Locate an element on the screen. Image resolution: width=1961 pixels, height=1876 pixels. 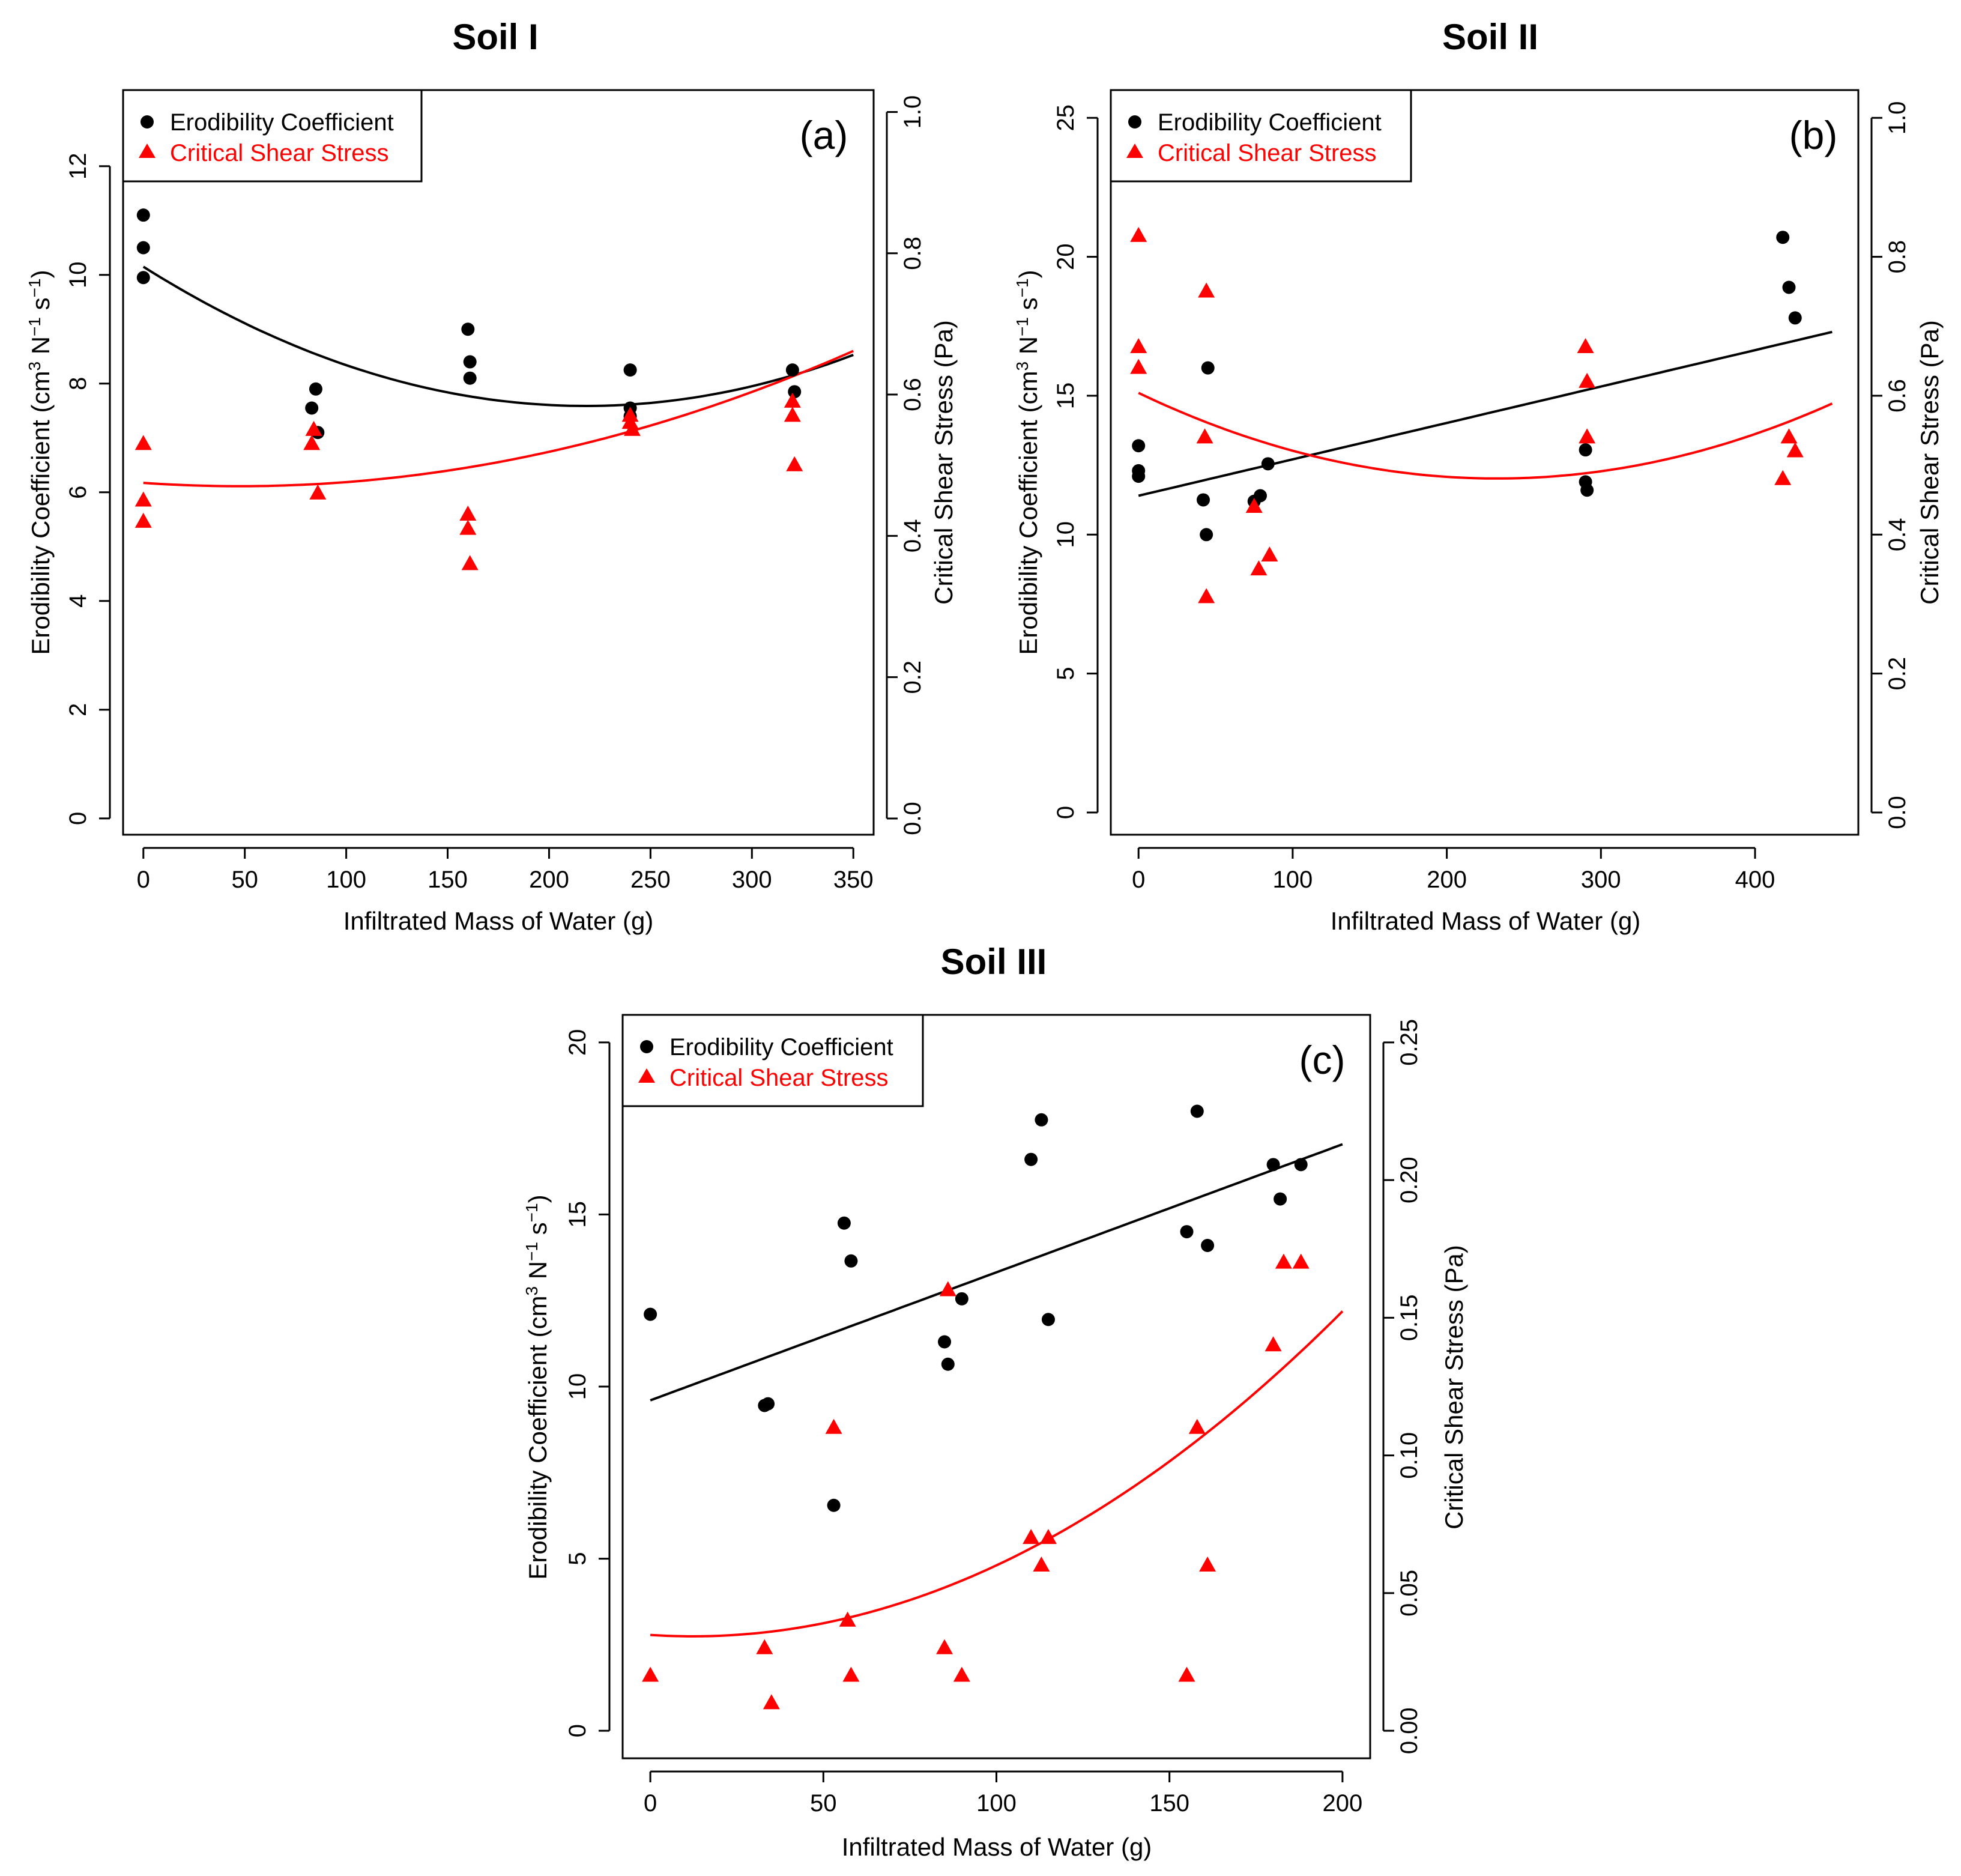
left-tick-label: 0 is located at coordinates (1066, 812).